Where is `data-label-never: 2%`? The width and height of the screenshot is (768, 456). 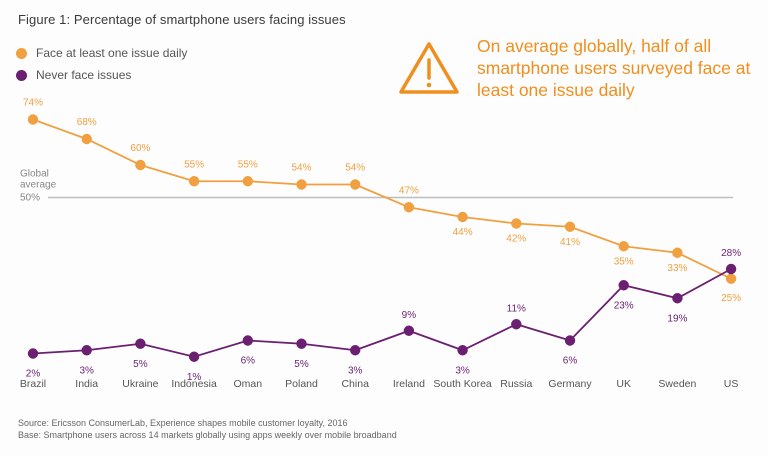 data-label-never: 2% is located at coordinates (33, 374).